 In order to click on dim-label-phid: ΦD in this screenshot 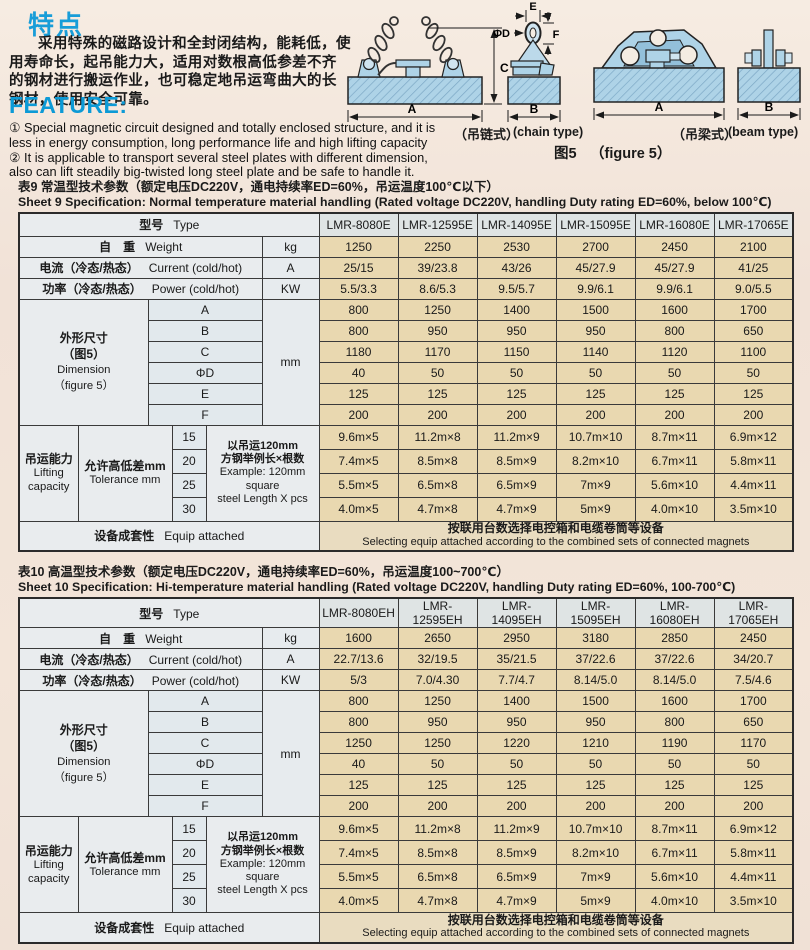, I will do `click(501, 34)`.